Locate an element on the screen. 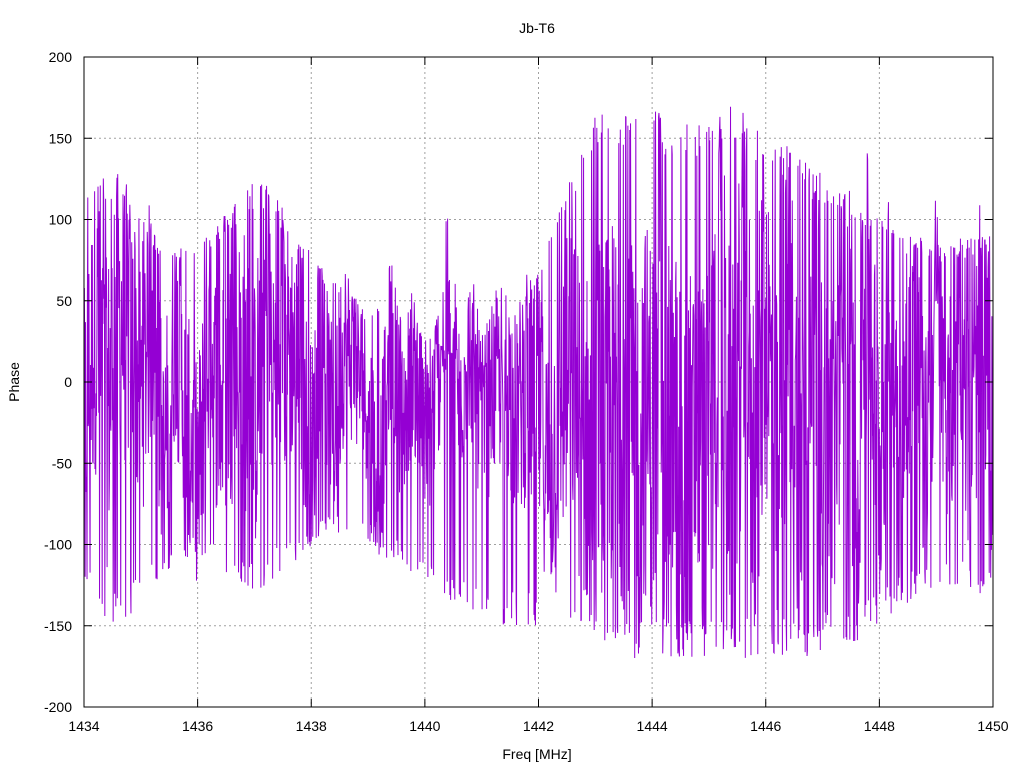  y-tick-label: -200 is located at coordinates (58, 707).